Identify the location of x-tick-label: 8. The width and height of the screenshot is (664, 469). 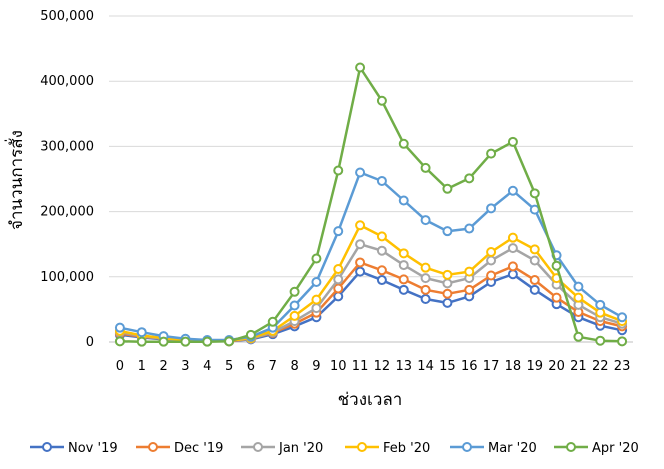
(294, 366).